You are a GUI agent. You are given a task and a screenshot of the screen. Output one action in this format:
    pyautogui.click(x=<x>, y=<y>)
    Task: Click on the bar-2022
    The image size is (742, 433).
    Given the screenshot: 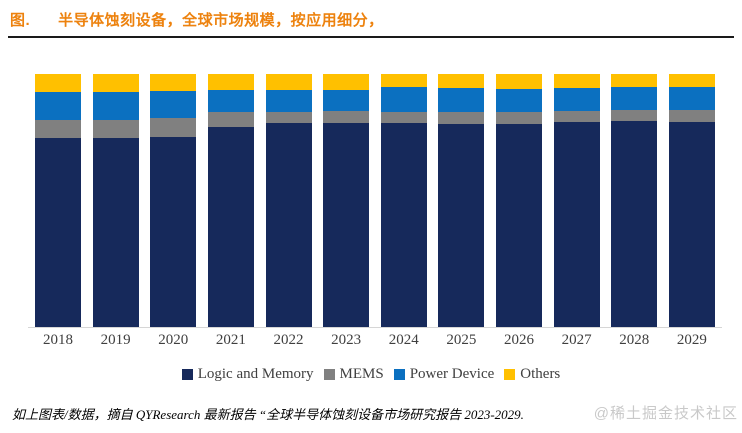 What is the action you would take?
    pyautogui.click(x=288, y=200)
    